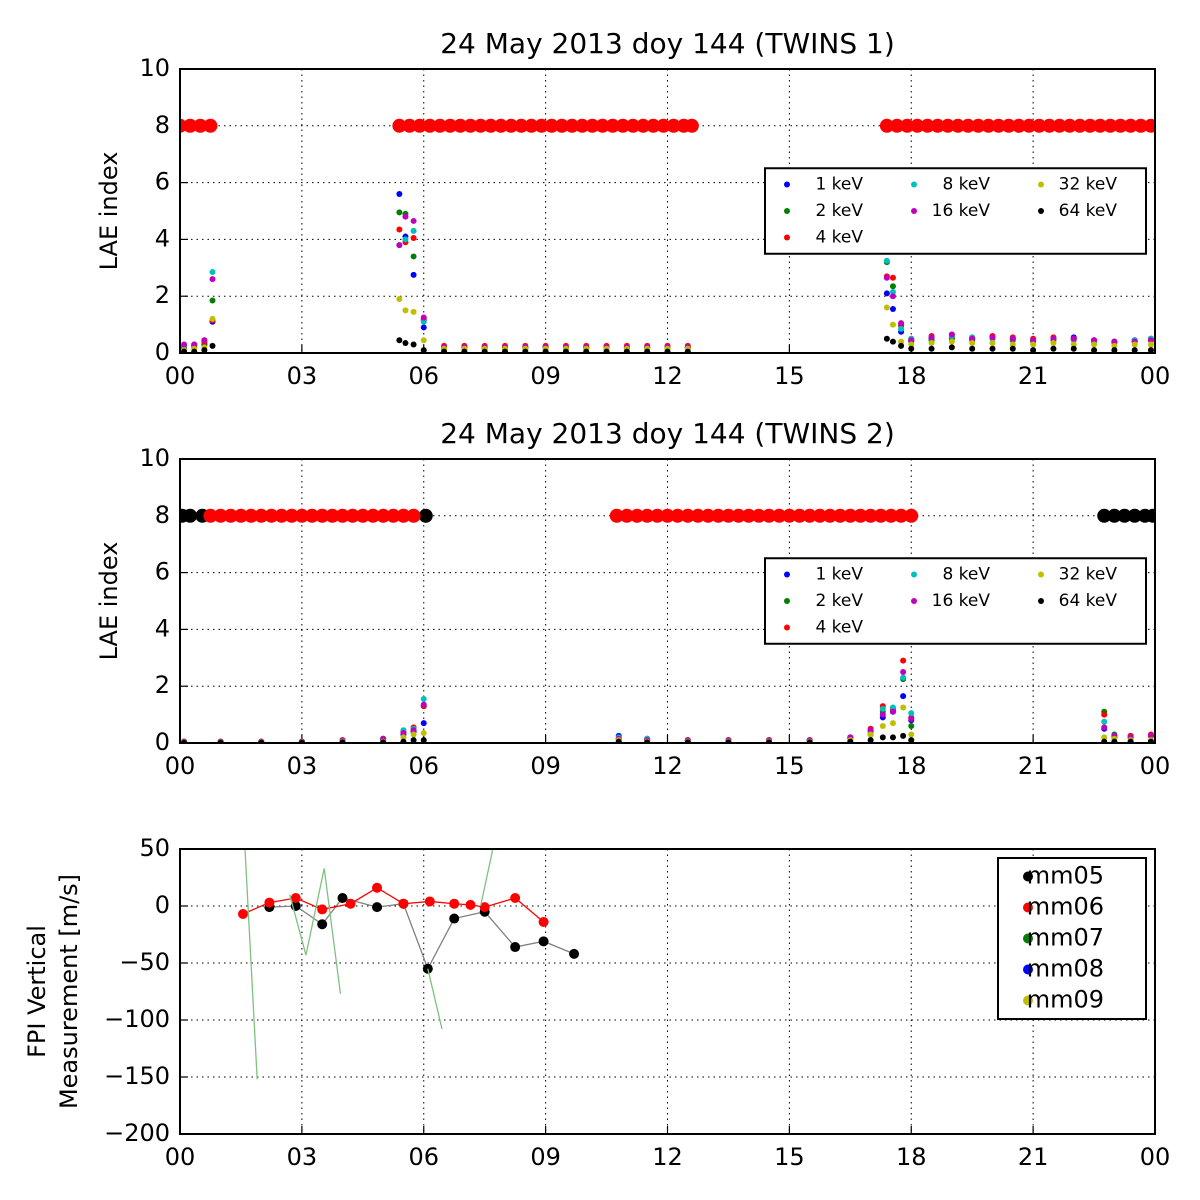  I want to click on x-tick-label: 18, so click(911, 766).